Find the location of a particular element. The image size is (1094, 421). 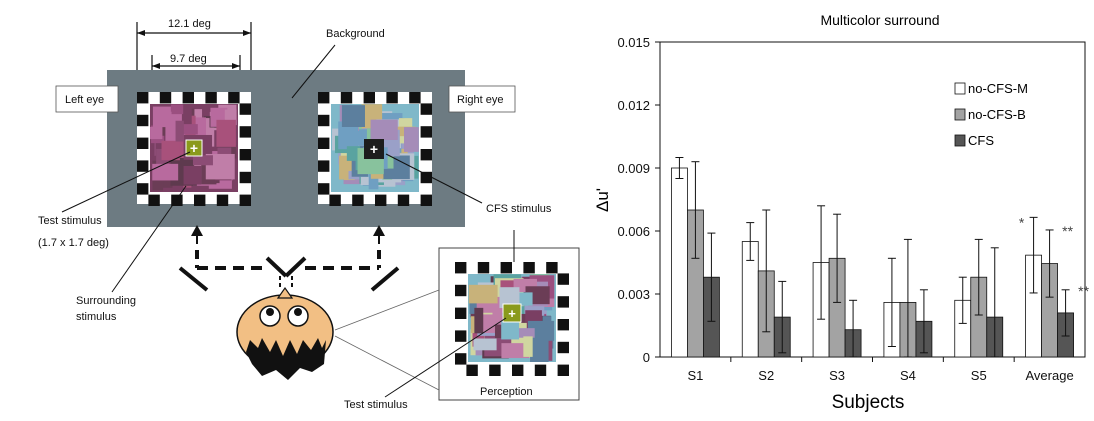

fixation-center-right is located at coordinates (374, 149).